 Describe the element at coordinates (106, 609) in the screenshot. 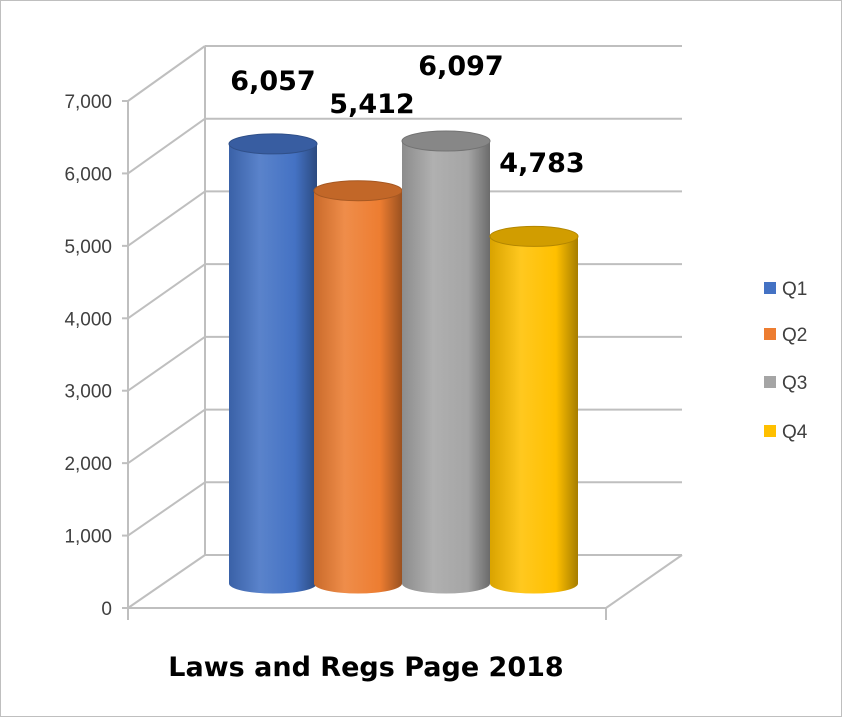

I see `y-tick-label: 0` at that location.